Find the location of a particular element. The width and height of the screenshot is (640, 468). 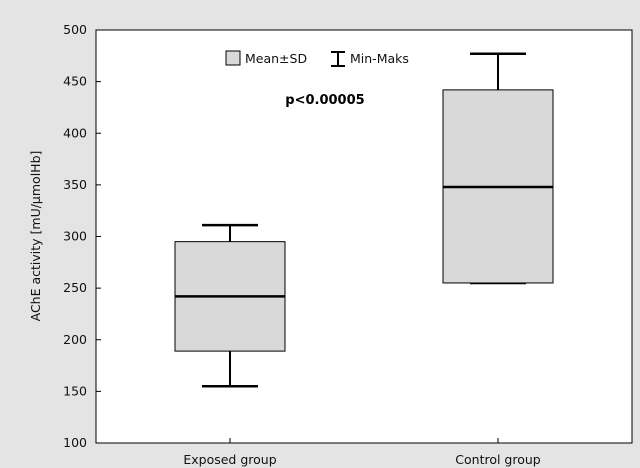

y-axis: 100 150 200 250 300 350 400 450 500 is located at coordinates (82, 236).